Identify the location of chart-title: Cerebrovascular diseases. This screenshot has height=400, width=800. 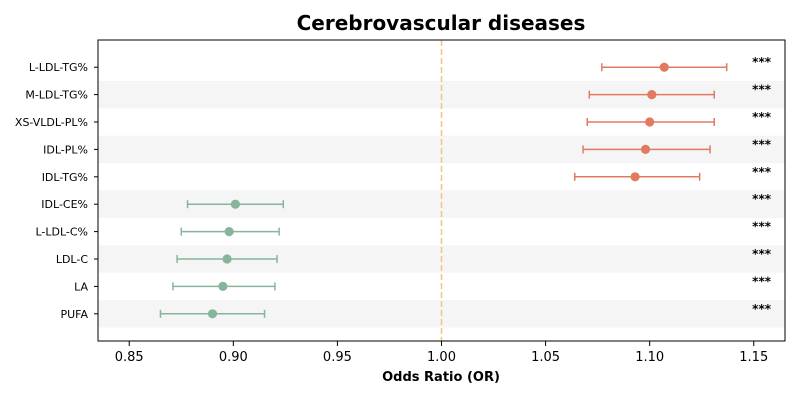
(441, 23).